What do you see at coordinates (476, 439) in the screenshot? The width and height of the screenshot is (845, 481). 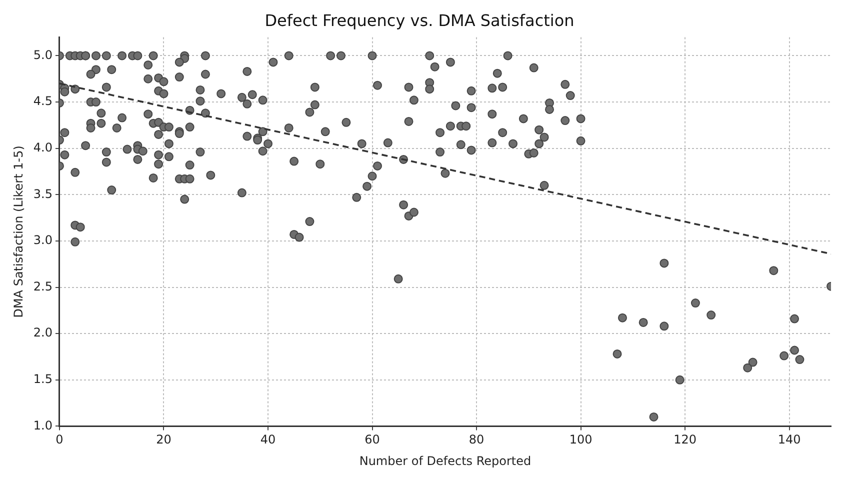 I see `x-tick-label: 80` at bounding box center [476, 439].